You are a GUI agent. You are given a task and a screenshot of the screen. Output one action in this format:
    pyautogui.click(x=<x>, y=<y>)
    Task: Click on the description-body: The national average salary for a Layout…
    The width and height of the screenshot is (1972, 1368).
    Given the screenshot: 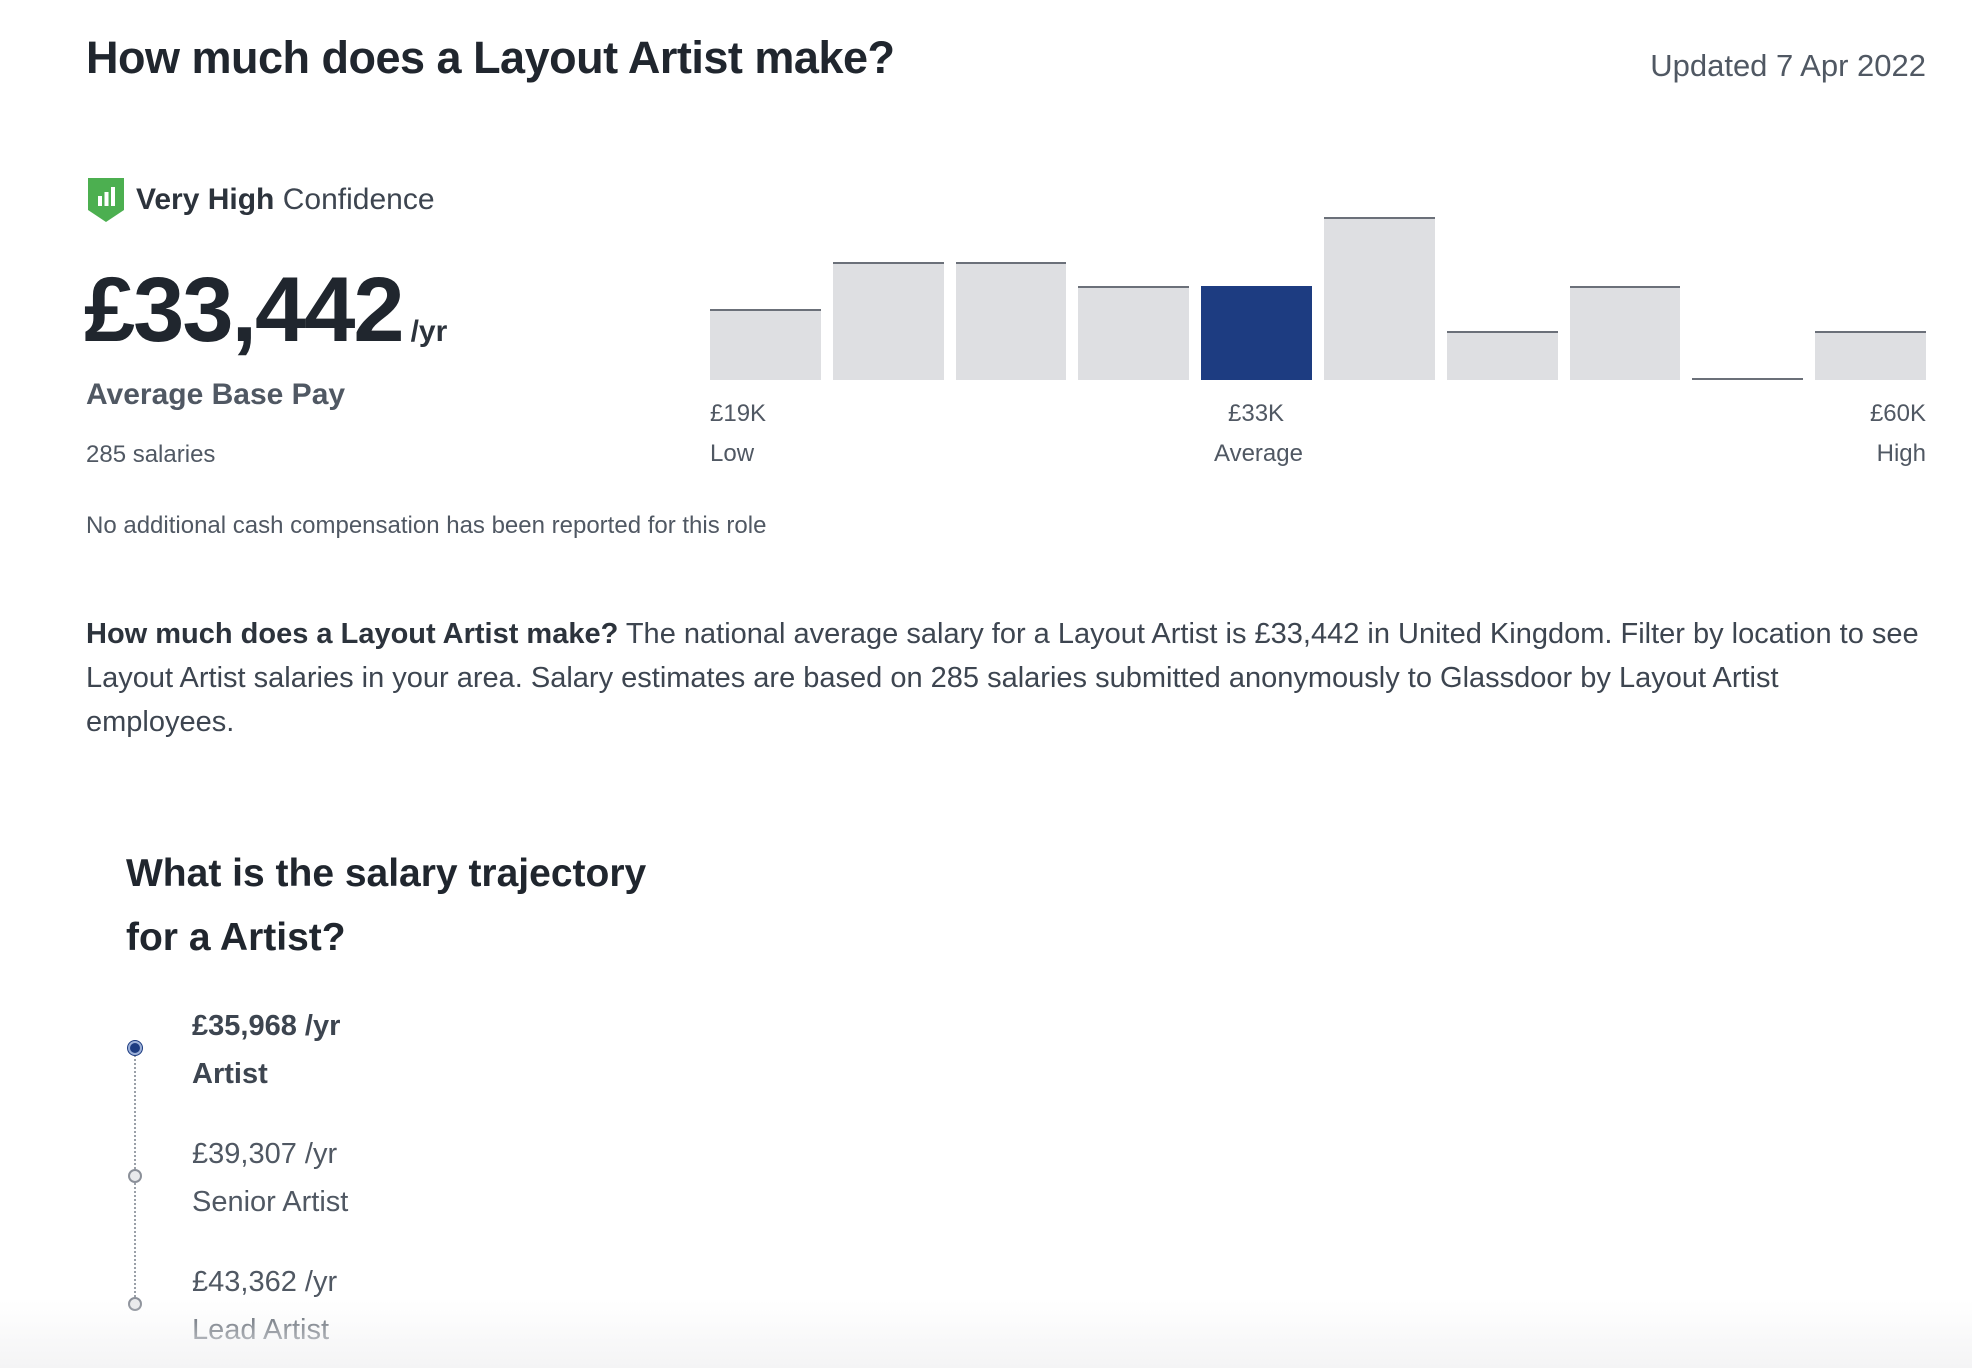 What is the action you would take?
    pyautogui.click(x=1002, y=678)
    